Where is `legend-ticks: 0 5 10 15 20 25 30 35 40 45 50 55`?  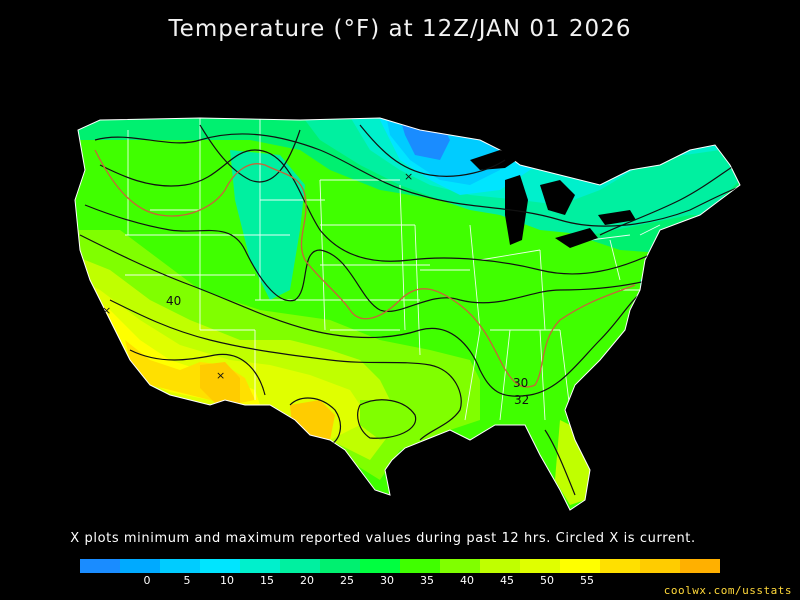 legend-ticks: 0 5 10 15 20 25 30 35 40 45 50 55 is located at coordinates (400, 581).